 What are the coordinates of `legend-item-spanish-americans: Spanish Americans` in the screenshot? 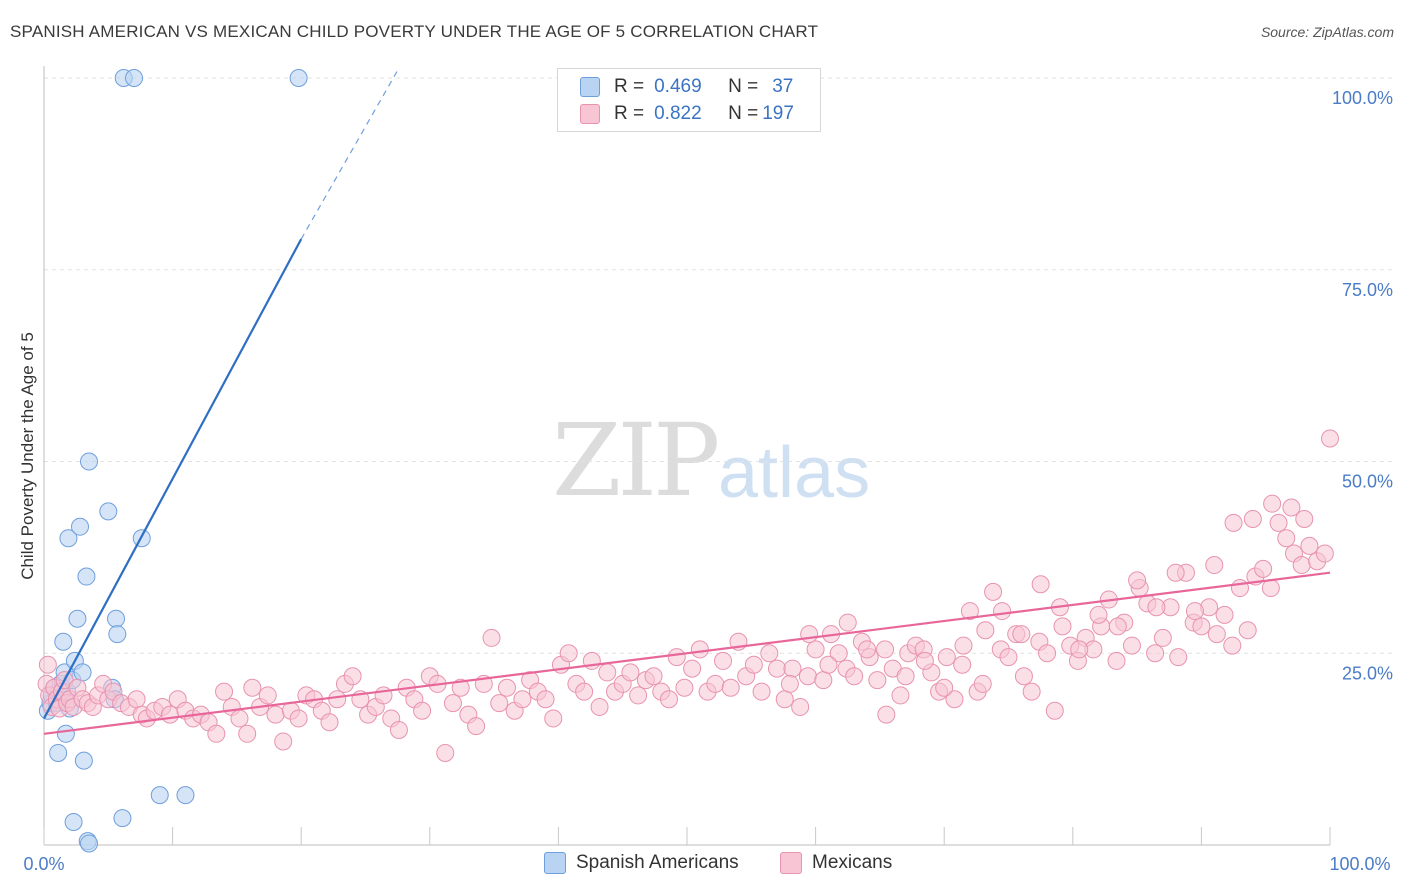 It's located at (641, 863).